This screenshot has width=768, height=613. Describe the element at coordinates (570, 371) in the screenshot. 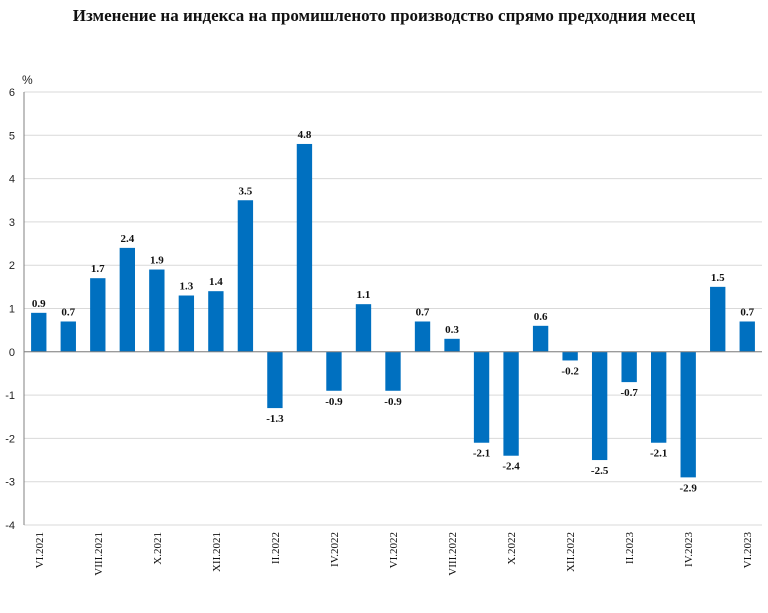

I see `data-label: -0.2` at that location.